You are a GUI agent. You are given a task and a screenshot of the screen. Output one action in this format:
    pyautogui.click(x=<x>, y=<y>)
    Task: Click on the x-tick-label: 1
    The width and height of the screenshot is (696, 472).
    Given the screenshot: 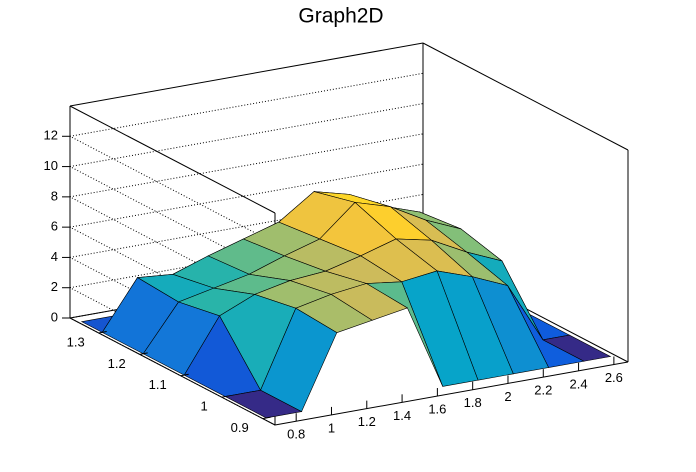 What is the action you would take?
    pyautogui.click(x=331, y=427)
    